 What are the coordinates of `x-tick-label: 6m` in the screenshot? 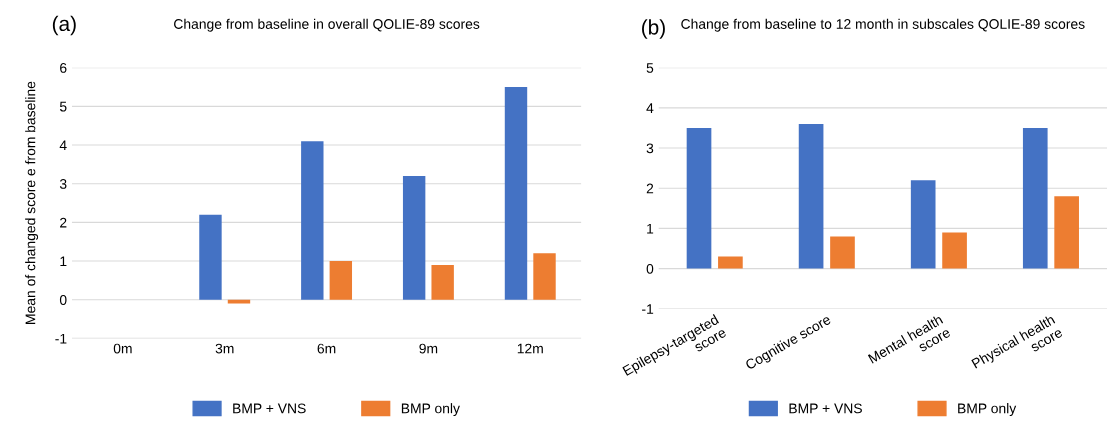 It's located at (326, 348).